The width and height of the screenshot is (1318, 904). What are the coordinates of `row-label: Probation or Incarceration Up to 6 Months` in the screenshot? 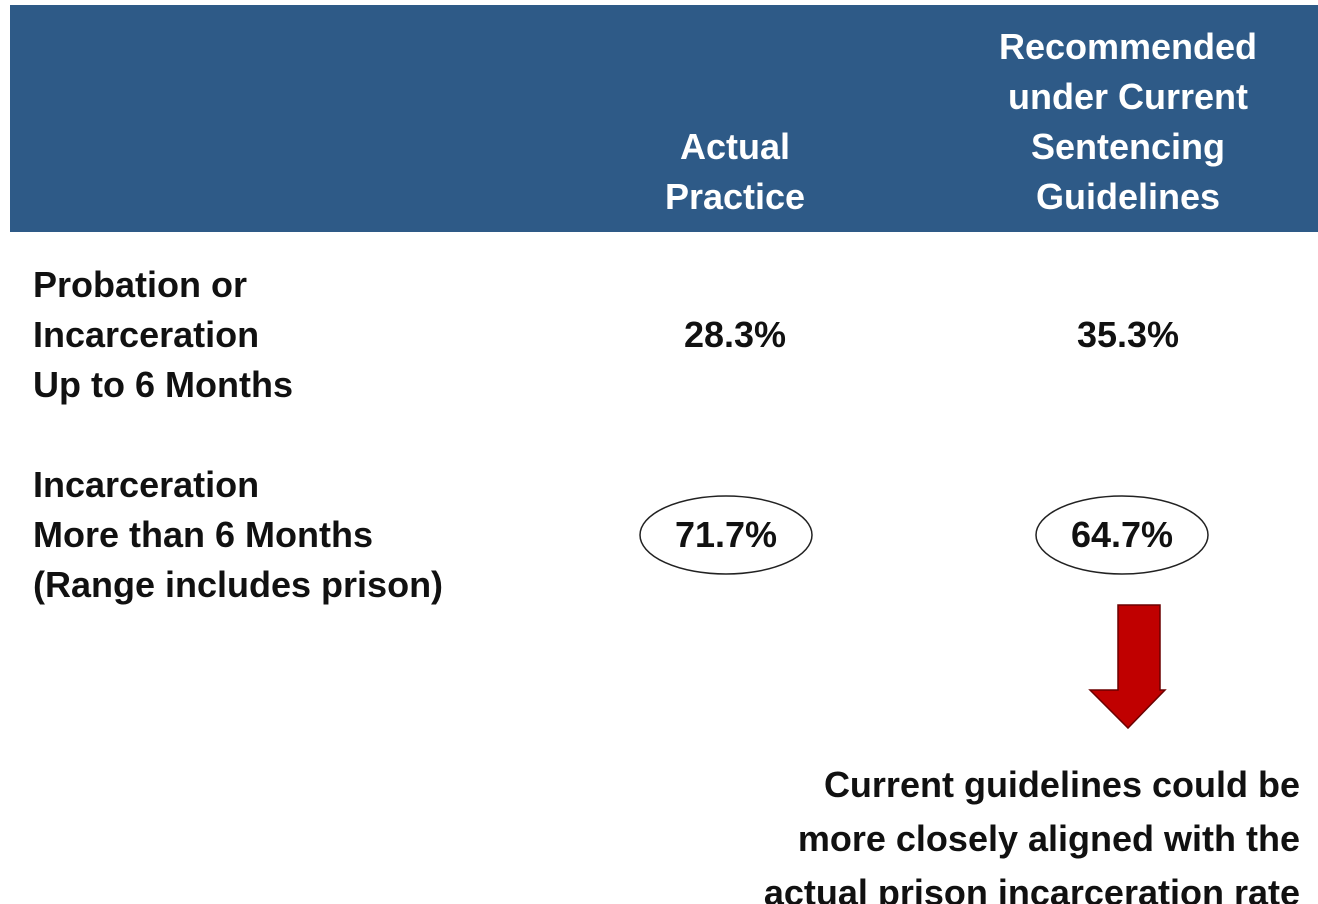 It's located at (163, 335).